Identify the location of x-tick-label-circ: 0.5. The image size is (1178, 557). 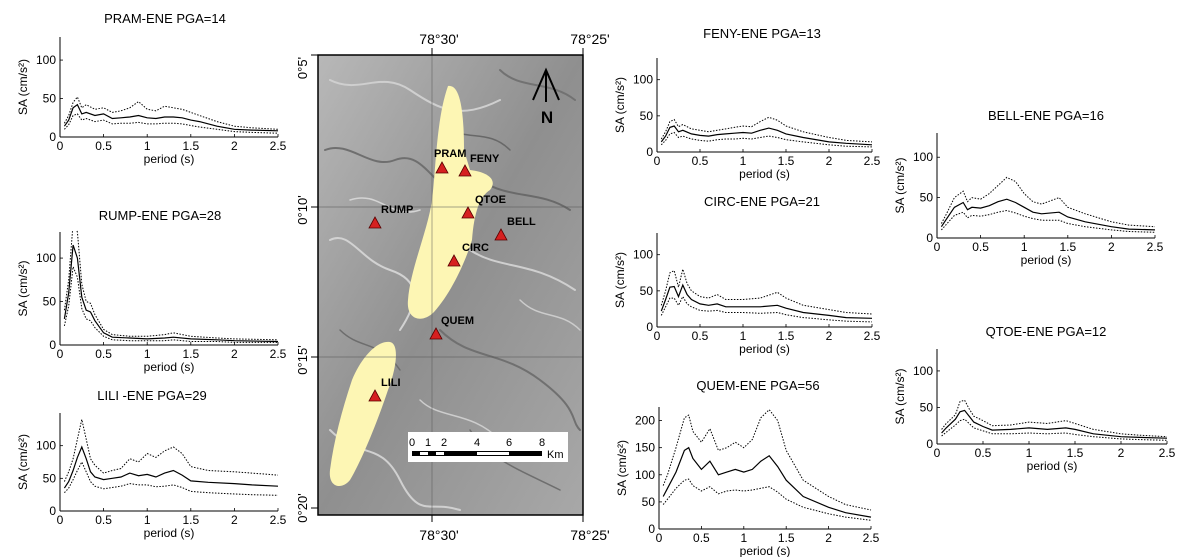
(700, 336).